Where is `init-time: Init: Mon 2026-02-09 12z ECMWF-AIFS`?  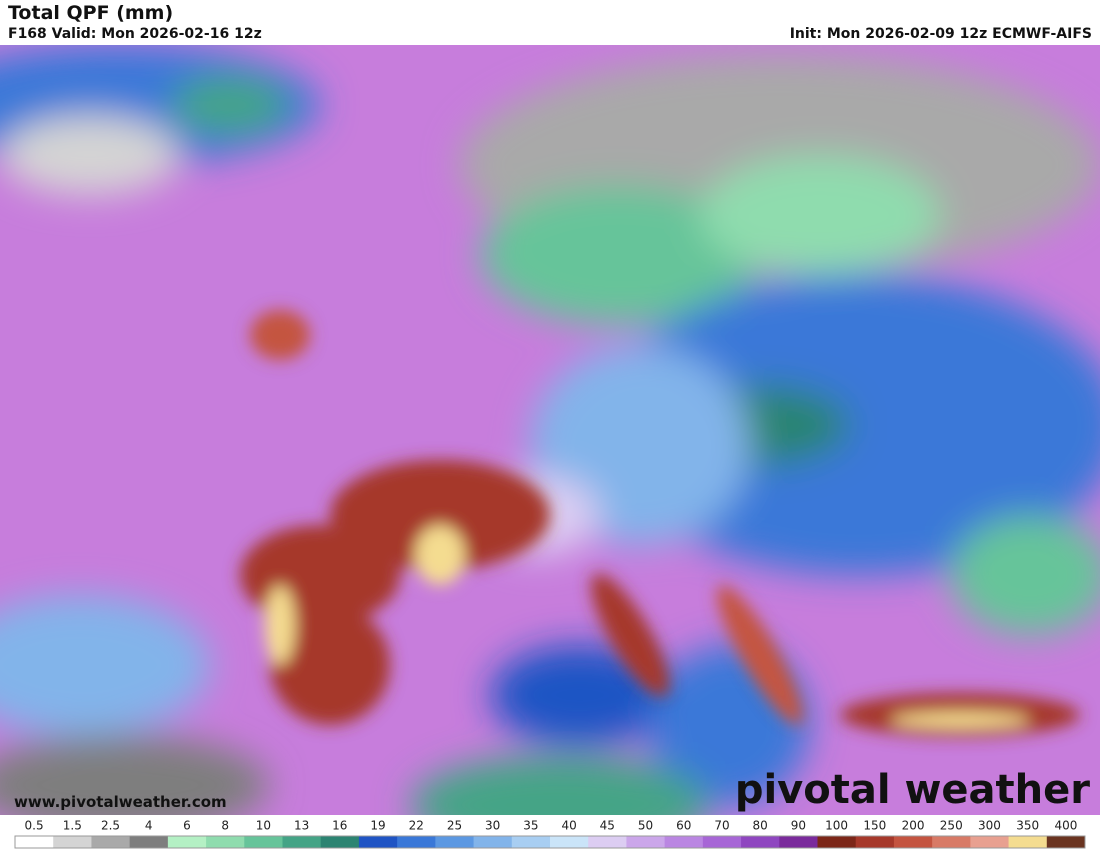 init-time: Init: Mon 2026-02-09 12z ECMWF-AIFS is located at coordinates (940, 34).